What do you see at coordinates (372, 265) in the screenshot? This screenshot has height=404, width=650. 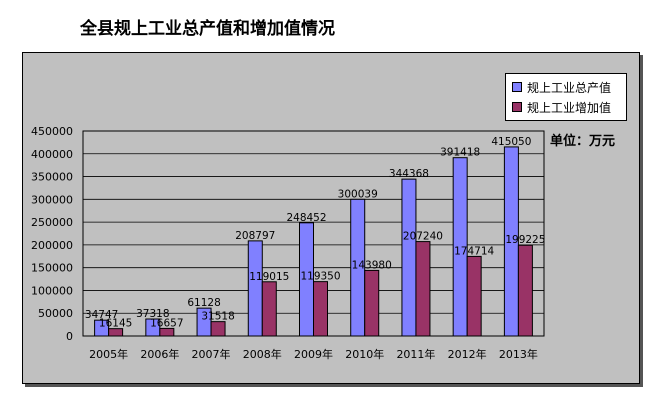 I see `data-label-added-value: 143980` at bounding box center [372, 265].